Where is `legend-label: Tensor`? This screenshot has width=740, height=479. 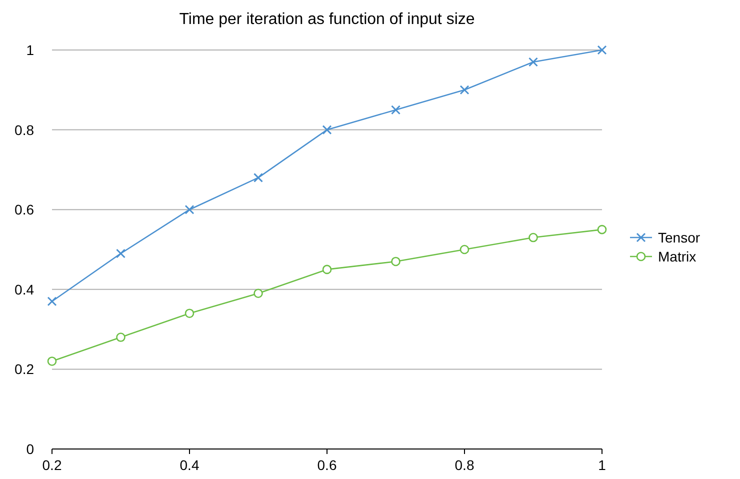
legend-label: Tensor is located at coordinates (679, 238).